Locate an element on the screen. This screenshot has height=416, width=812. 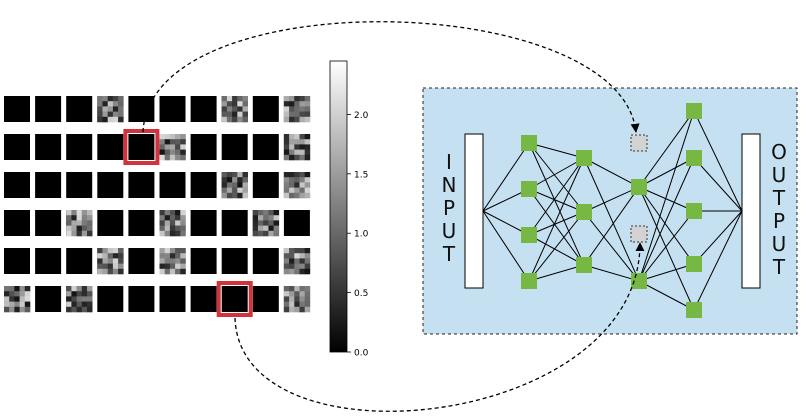
colorbar: 0.0 0.5 1.0 1.5 2.0 is located at coordinates (349, 209).